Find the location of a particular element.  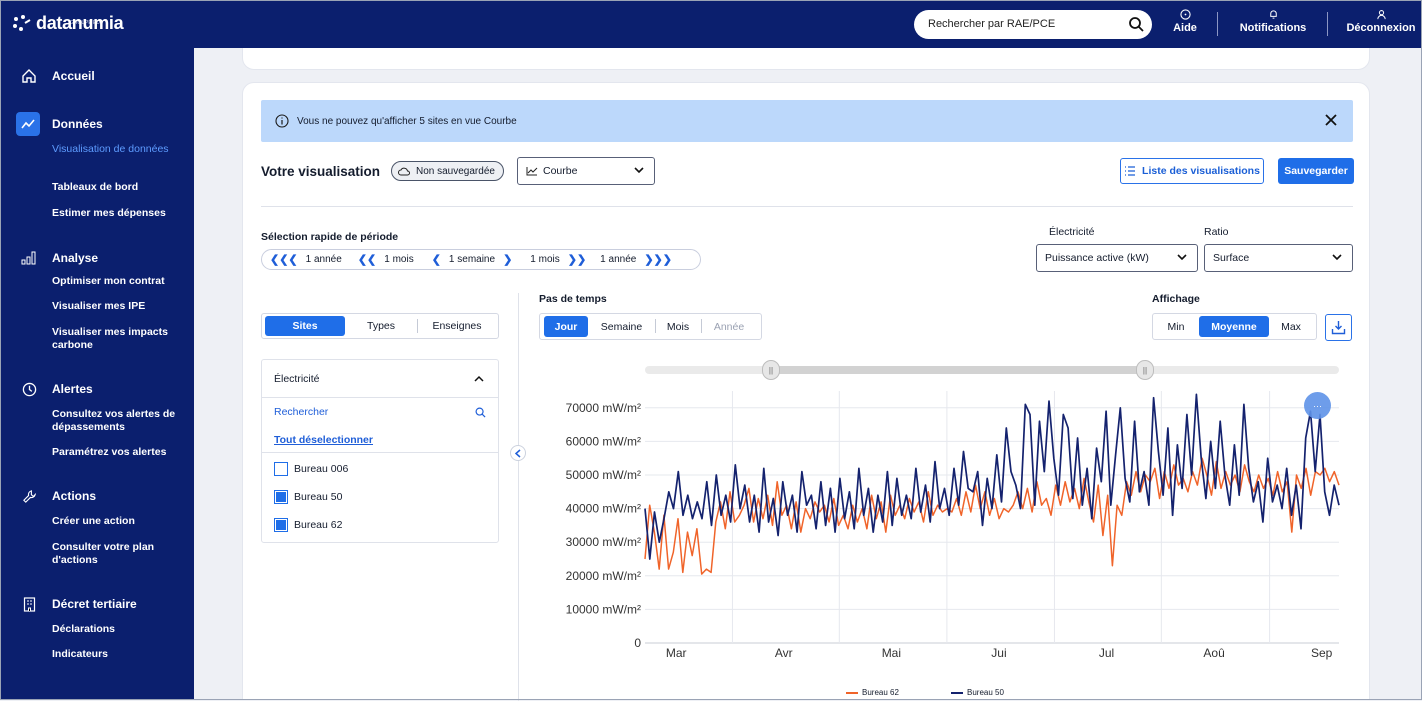

deselect-all-link: Tout déselectionner is located at coordinates (380, 439).